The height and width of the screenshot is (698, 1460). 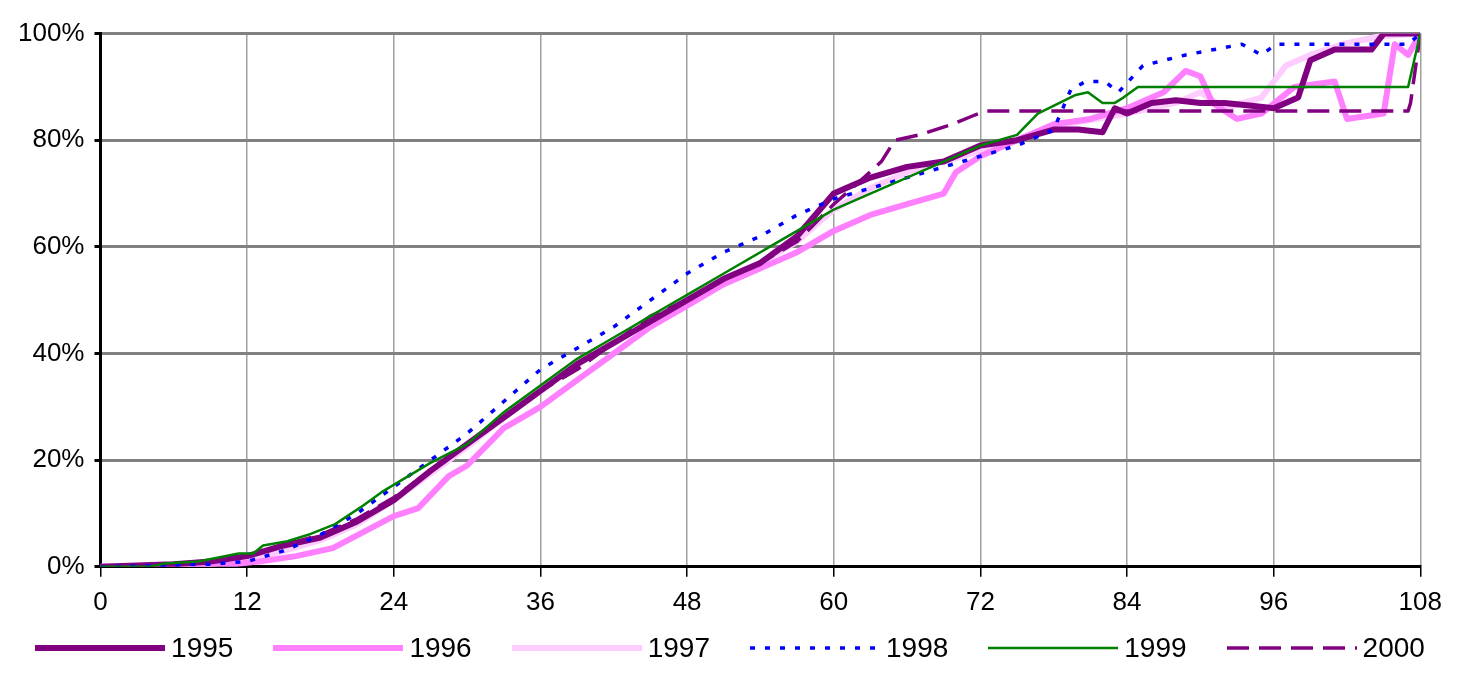 What do you see at coordinates (980, 600) in the screenshot?
I see `x-tick-label: 72` at bounding box center [980, 600].